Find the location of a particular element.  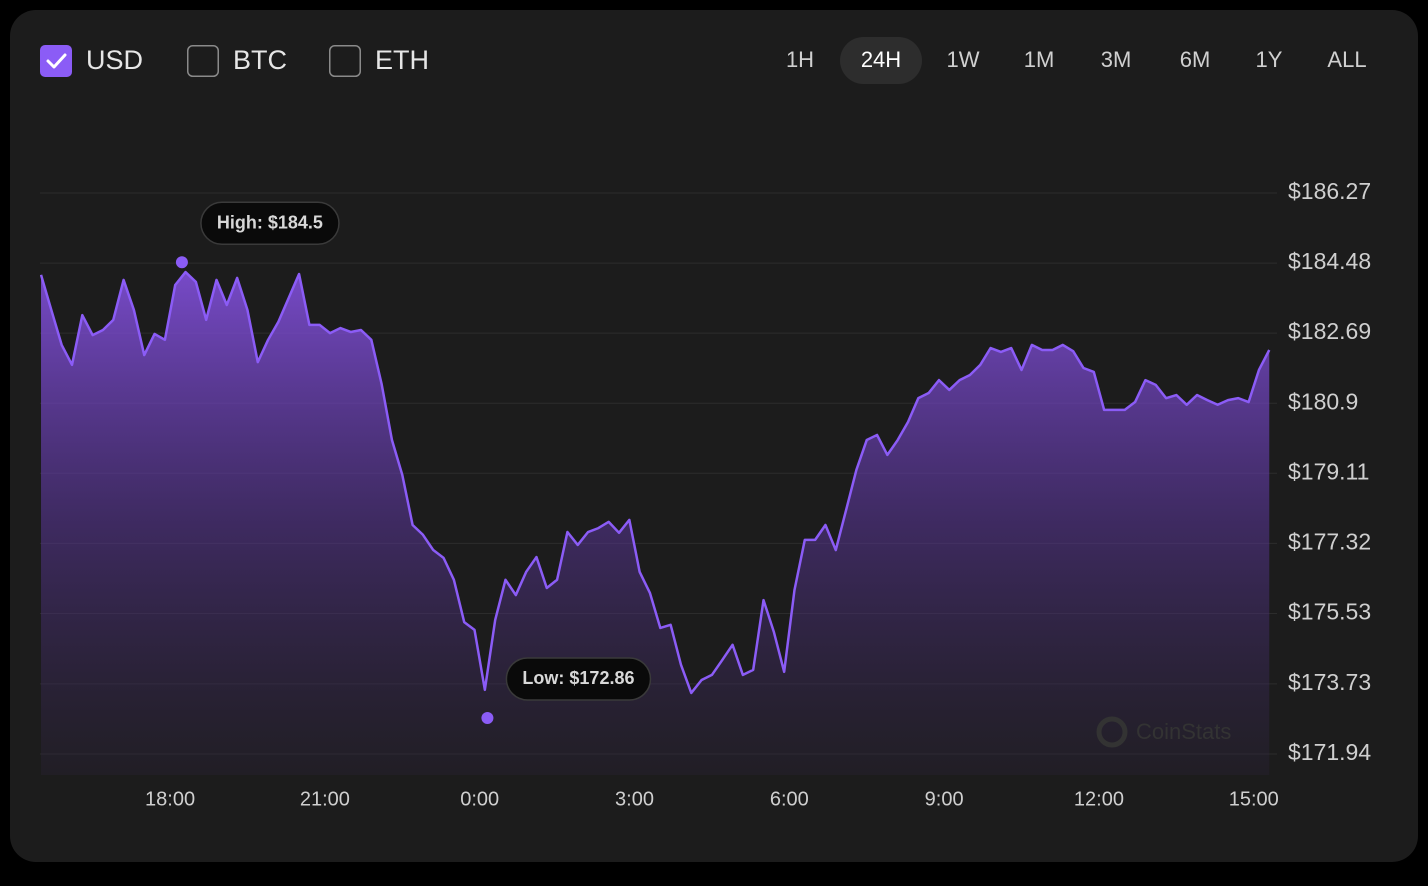

checkbox-checked is located at coordinates (56, 61).